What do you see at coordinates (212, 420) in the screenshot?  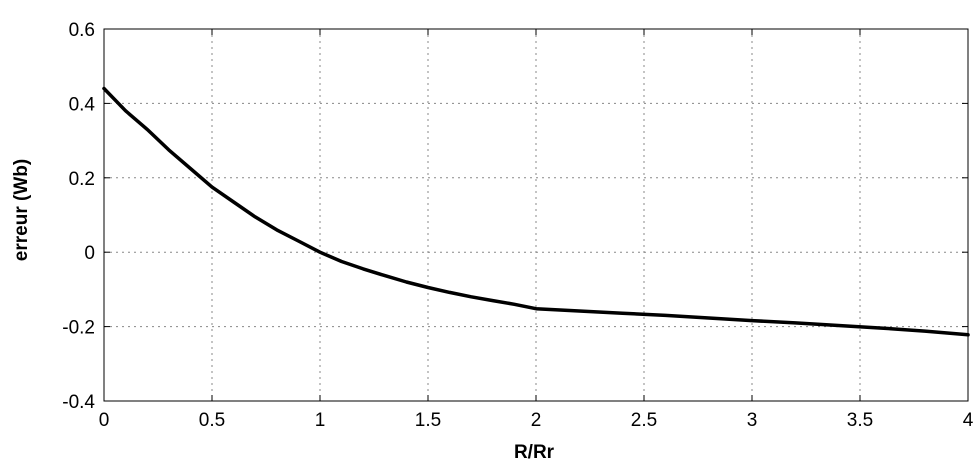 I see `x-tick-label: 0.5` at bounding box center [212, 420].